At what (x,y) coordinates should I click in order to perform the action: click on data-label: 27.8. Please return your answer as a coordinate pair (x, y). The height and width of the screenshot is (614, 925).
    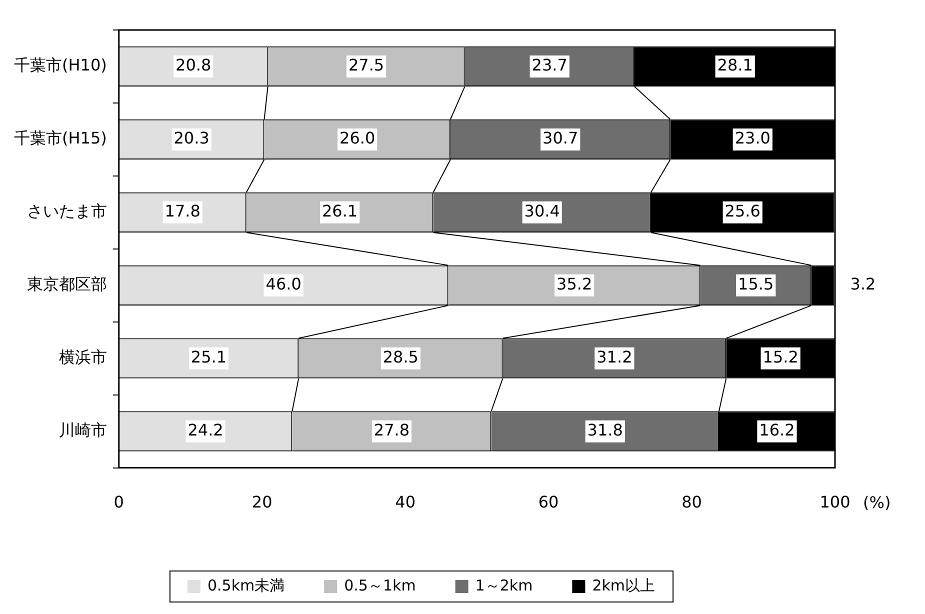
    Looking at the image, I should click on (392, 430).